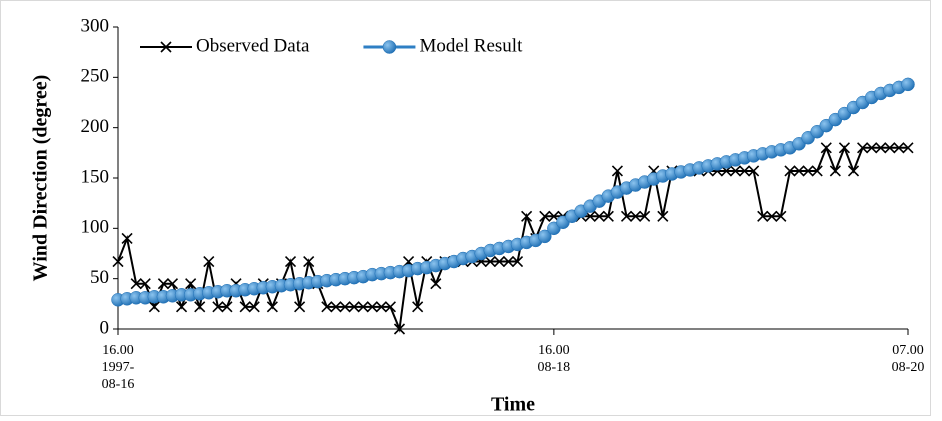 Image resolution: width=942 pixels, height=421 pixels. I want to click on y-tick-label: 200, so click(95, 126).